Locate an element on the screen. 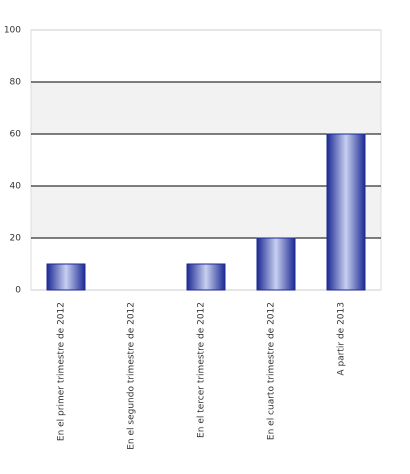  x-tick-label: En el cuarto trimestre de 2012 is located at coordinates (272, 371).